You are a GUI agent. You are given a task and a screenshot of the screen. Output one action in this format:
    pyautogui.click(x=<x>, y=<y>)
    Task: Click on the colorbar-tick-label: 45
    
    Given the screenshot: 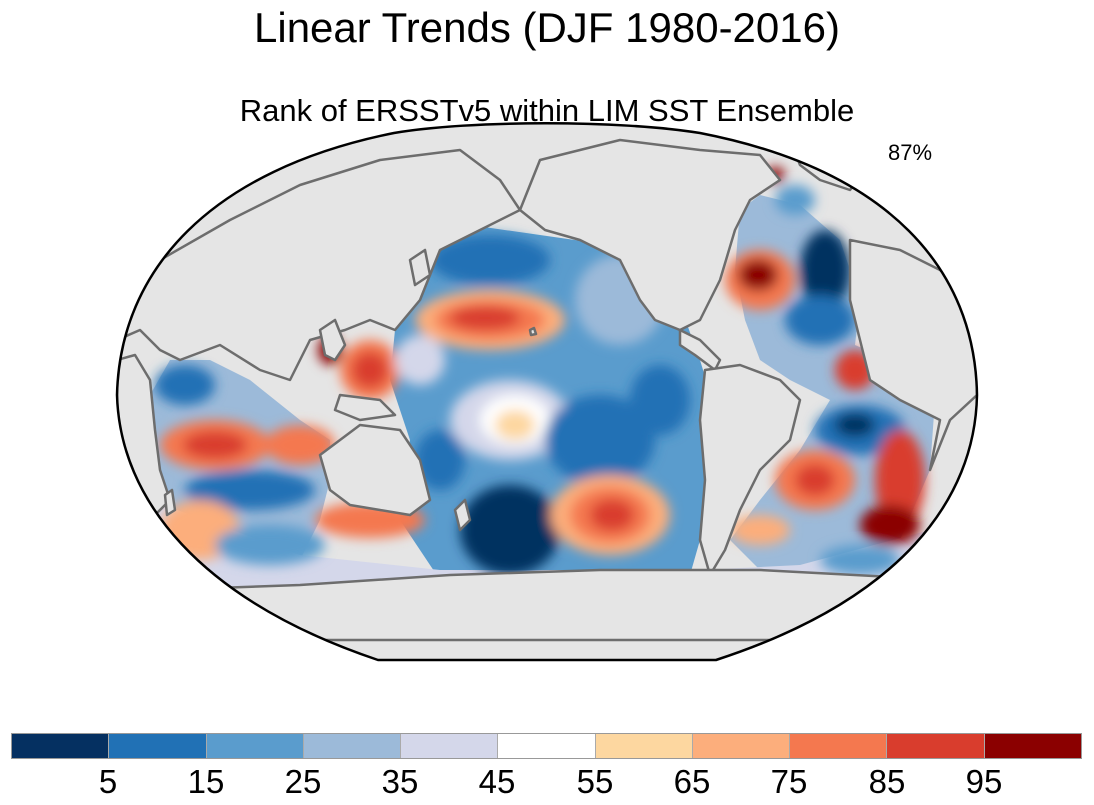 What is the action you would take?
    pyautogui.click(x=497, y=781)
    